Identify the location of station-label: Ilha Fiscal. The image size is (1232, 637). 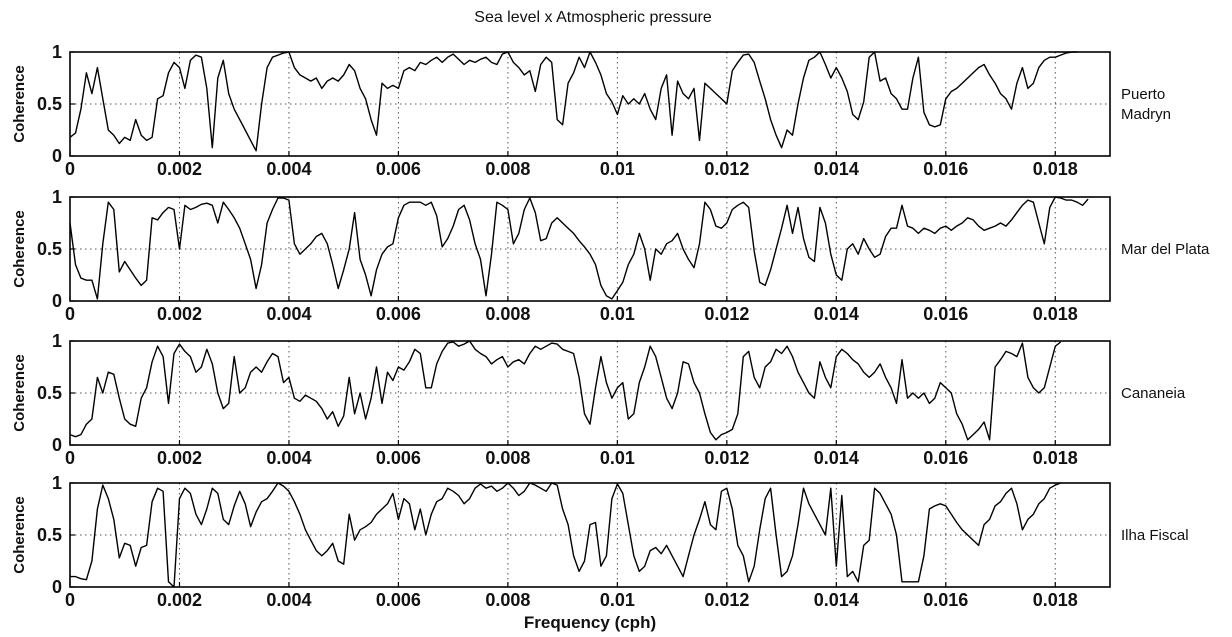
(1155, 535).